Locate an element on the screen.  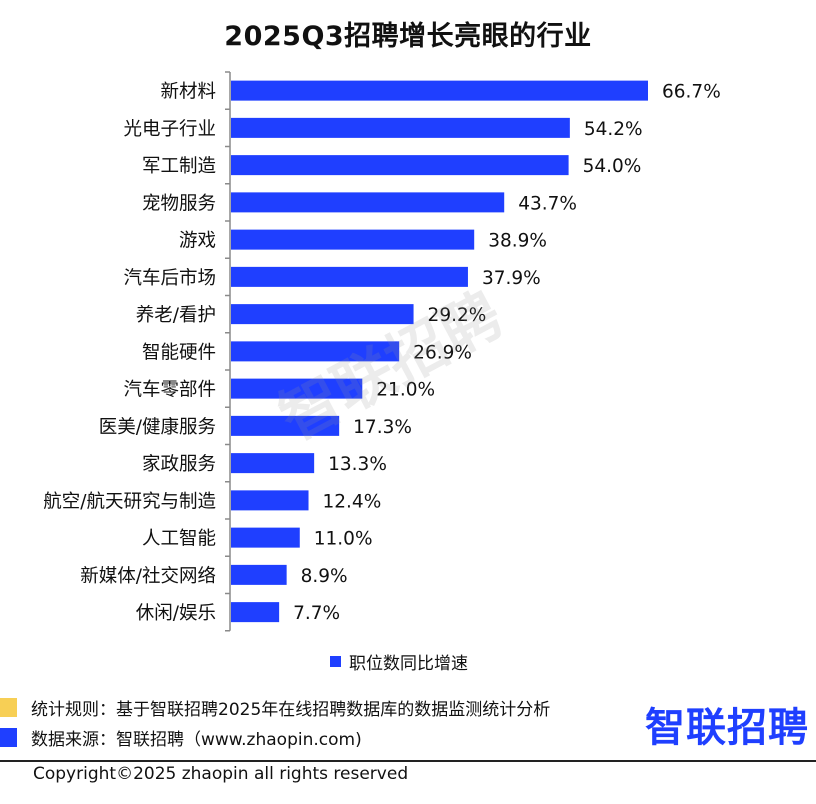
note-source-swatch is located at coordinates (8, 737).